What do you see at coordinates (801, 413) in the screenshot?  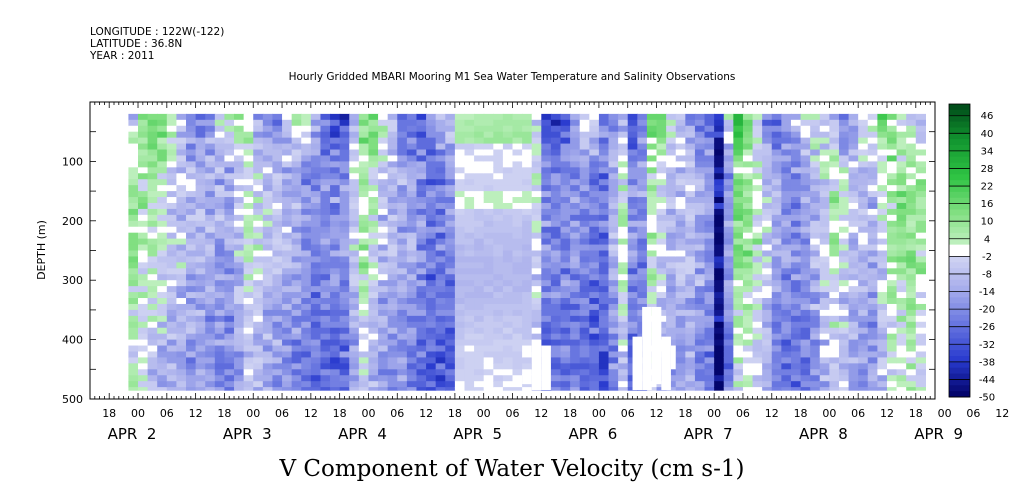 I see `x-tick-label: 18` at bounding box center [801, 413].